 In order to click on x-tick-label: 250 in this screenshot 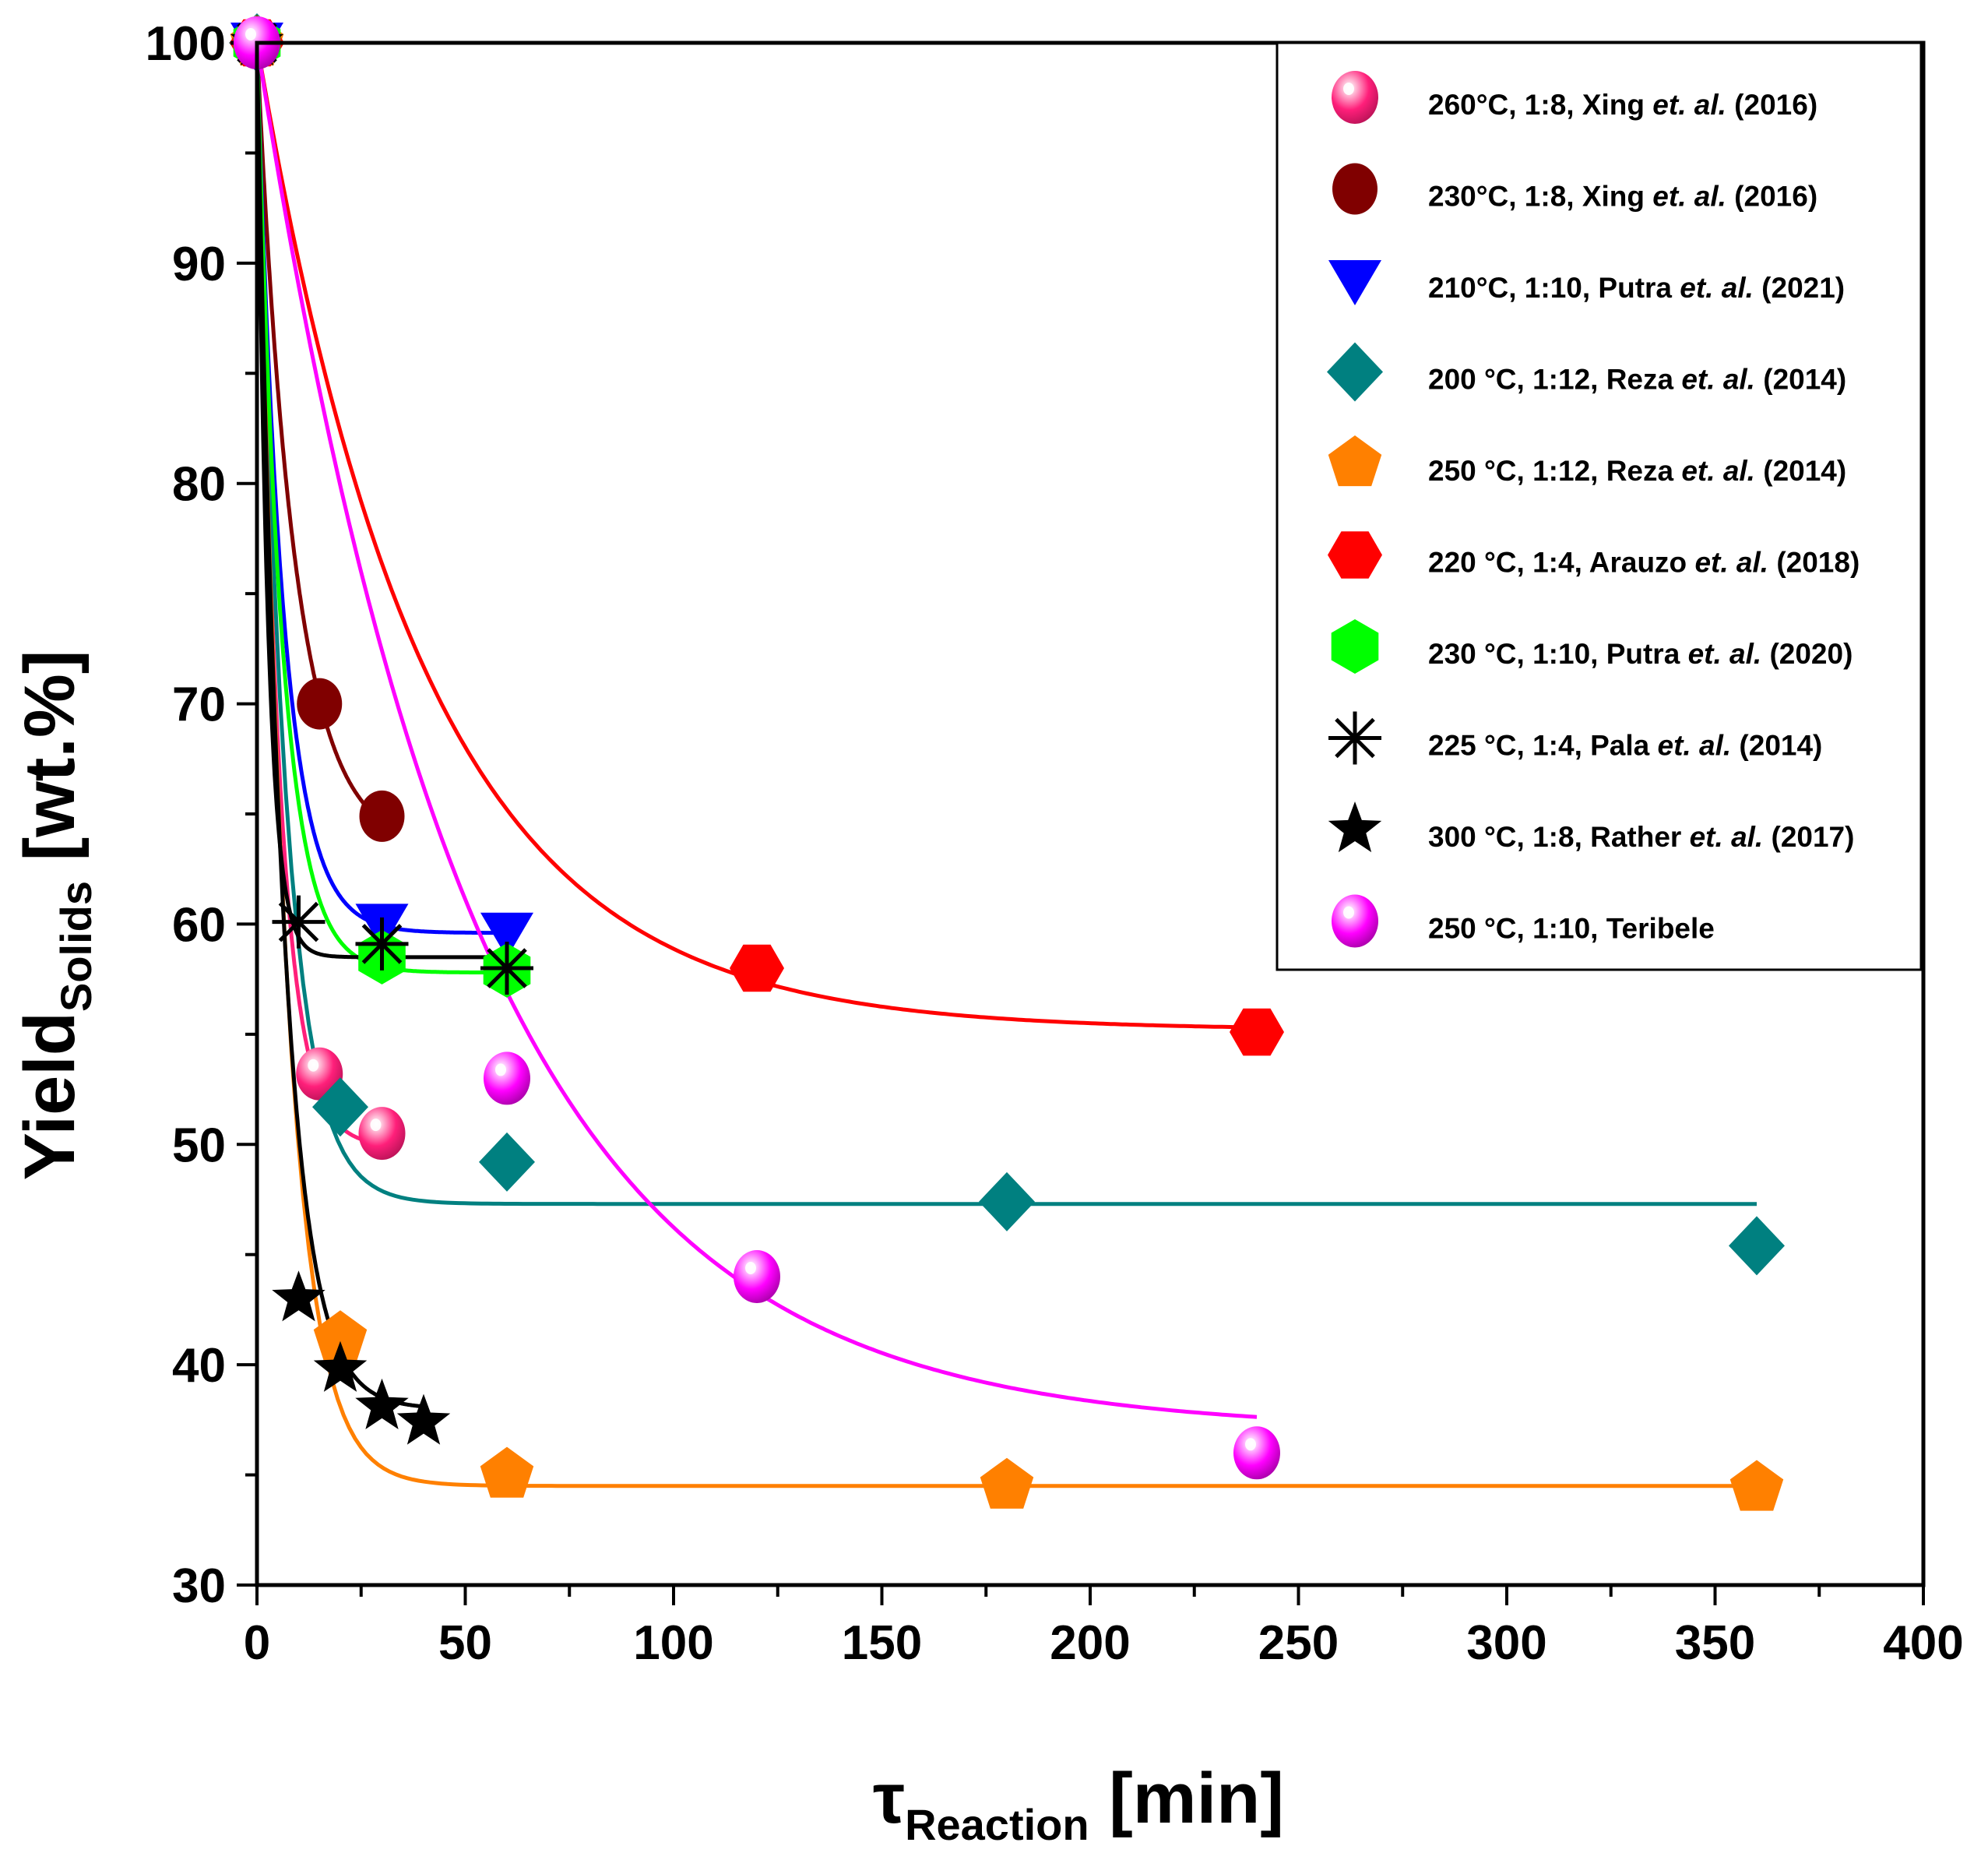, I will do `click(1298, 1643)`.